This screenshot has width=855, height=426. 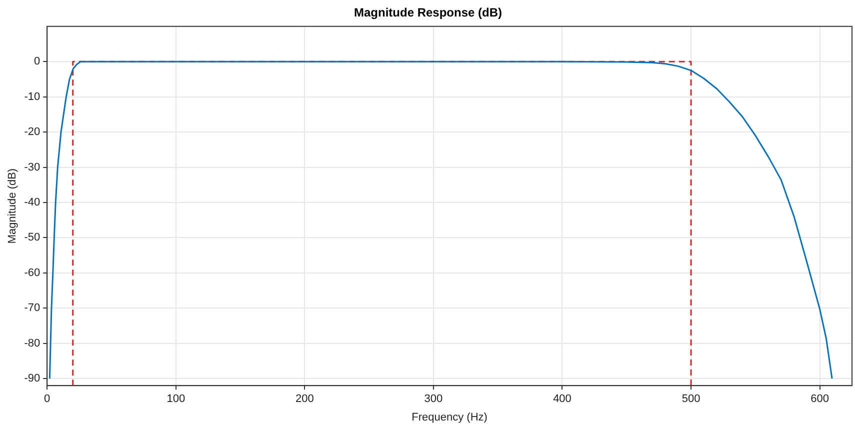 What do you see at coordinates (12, 206) in the screenshot?
I see `y-axis-title: Magnitude (dB)` at bounding box center [12, 206].